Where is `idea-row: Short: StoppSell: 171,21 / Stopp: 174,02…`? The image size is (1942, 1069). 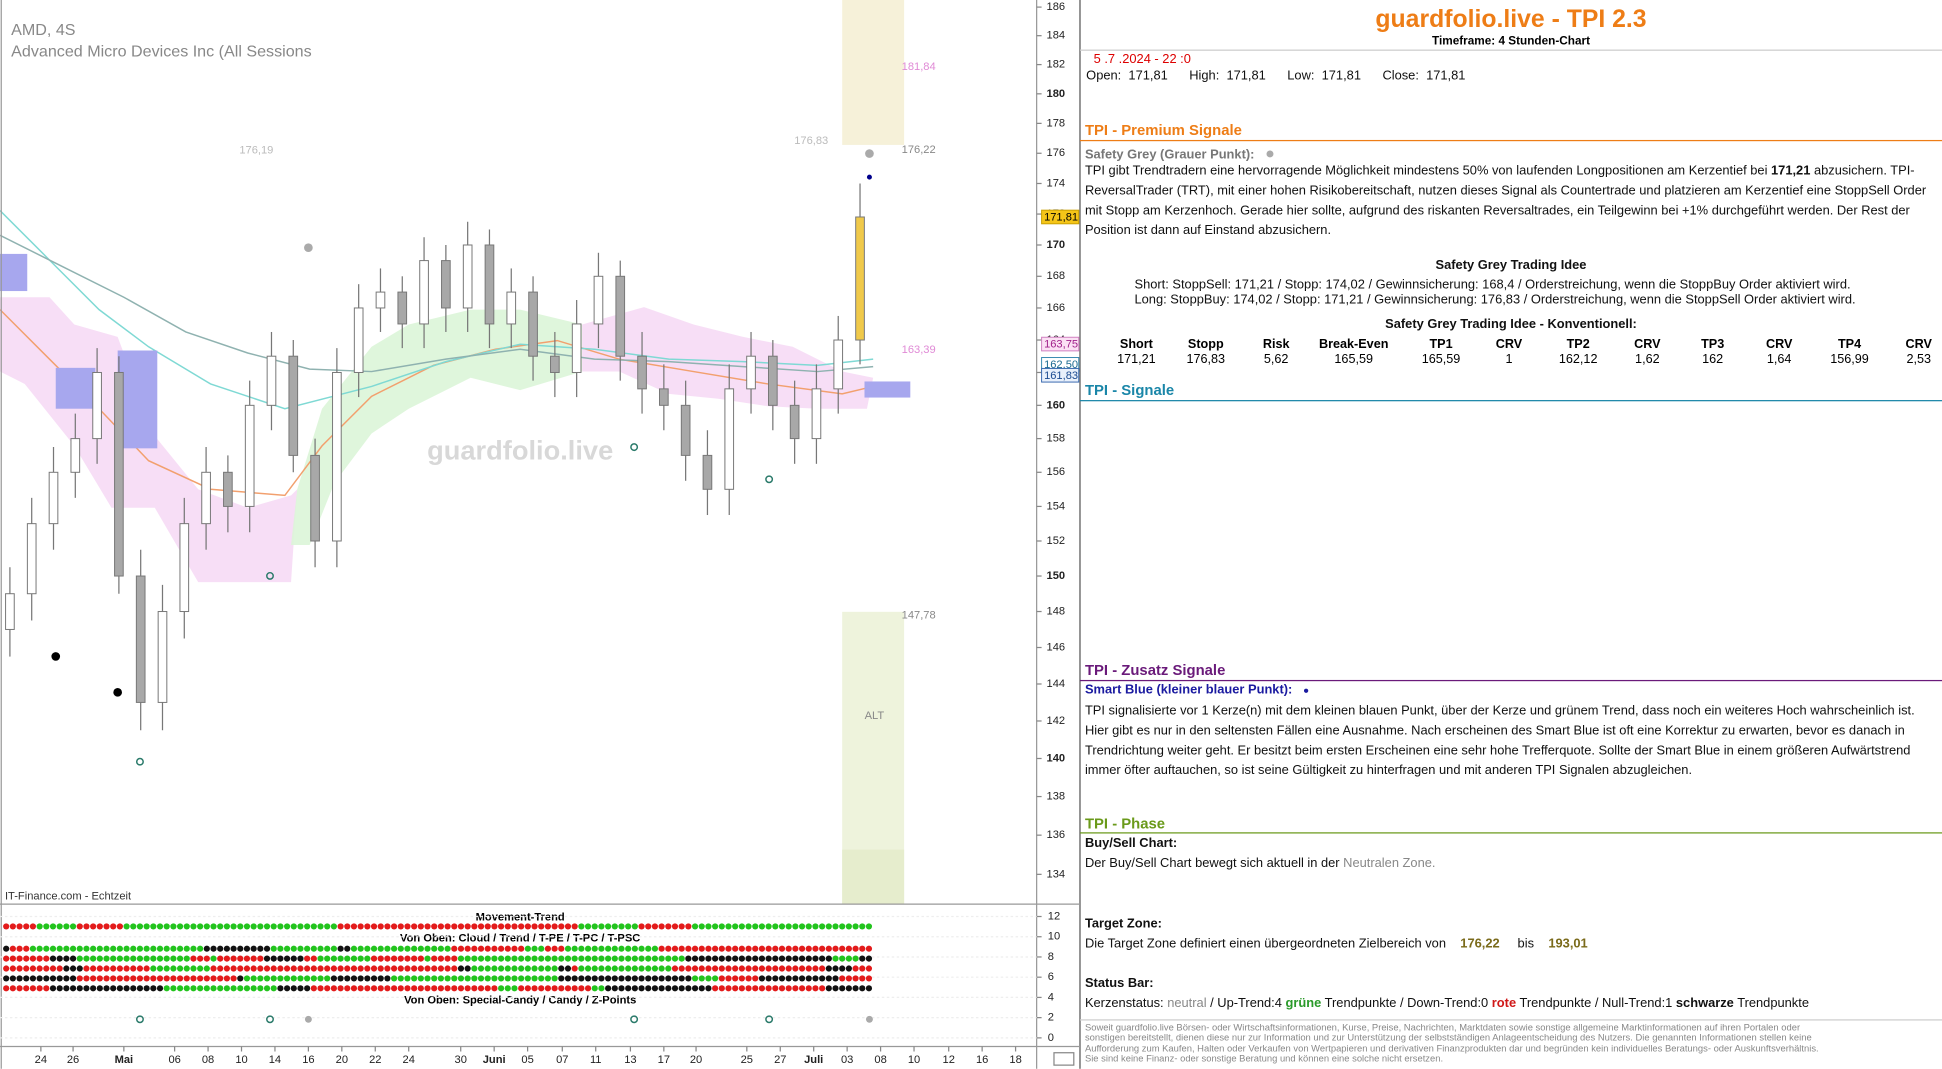 idea-row: Short: StoppSell: 171,21 / Stopp: 174,02… is located at coordinates (1492, 285).